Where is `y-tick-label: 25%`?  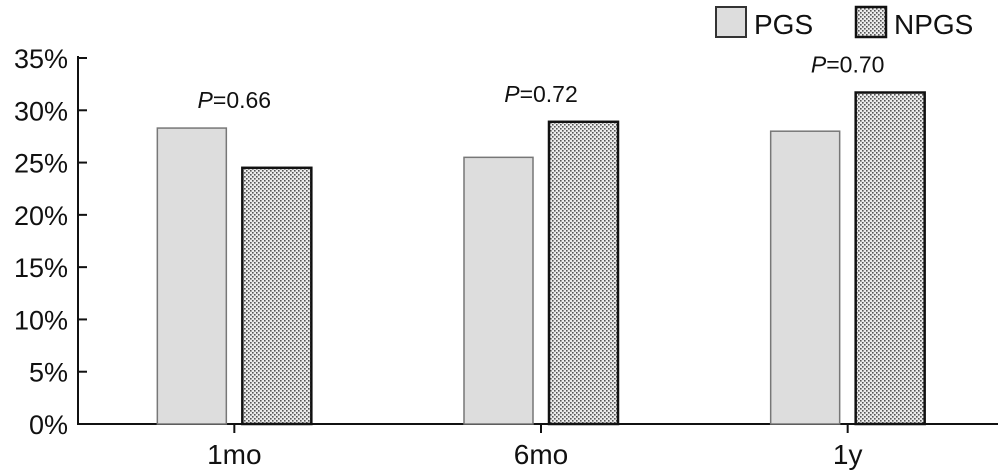 y-tick-label: 25% is located at coordinates (41, 164).